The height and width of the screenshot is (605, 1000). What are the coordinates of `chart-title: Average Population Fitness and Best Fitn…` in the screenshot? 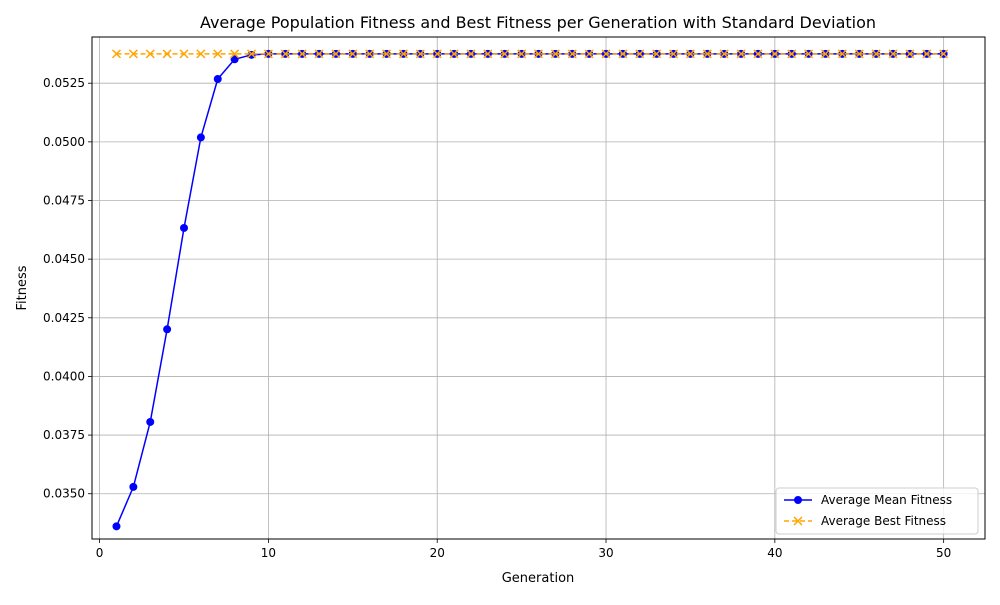 It's located at (538, 22).